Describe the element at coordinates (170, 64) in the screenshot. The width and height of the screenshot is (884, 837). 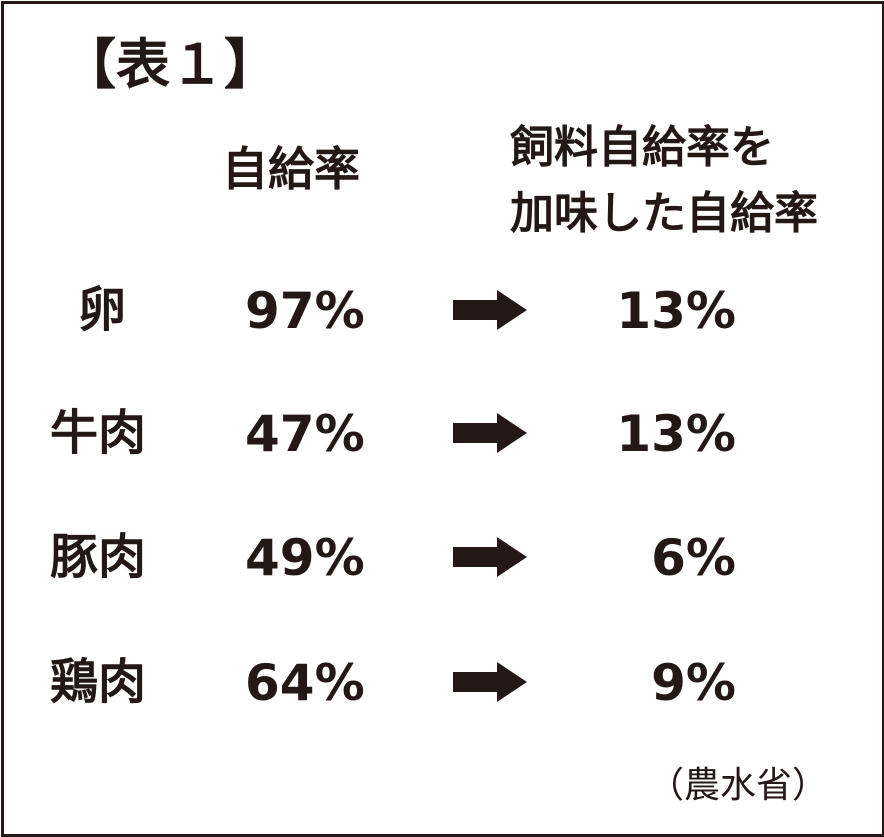
I see `table-title: 【表１】` at that location.